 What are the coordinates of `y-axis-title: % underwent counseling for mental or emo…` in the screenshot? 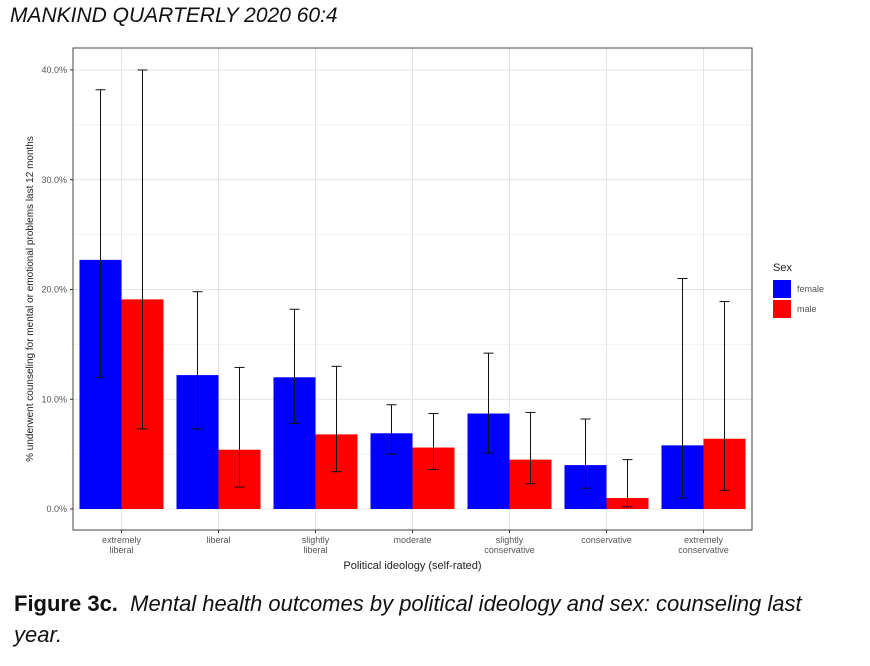 It's located at (30, 299).